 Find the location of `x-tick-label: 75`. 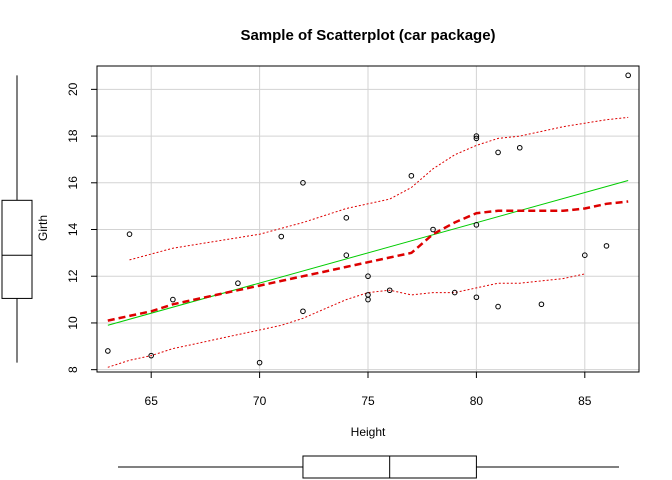

x-tick-label: 75 is located at coordinates (368, 401).